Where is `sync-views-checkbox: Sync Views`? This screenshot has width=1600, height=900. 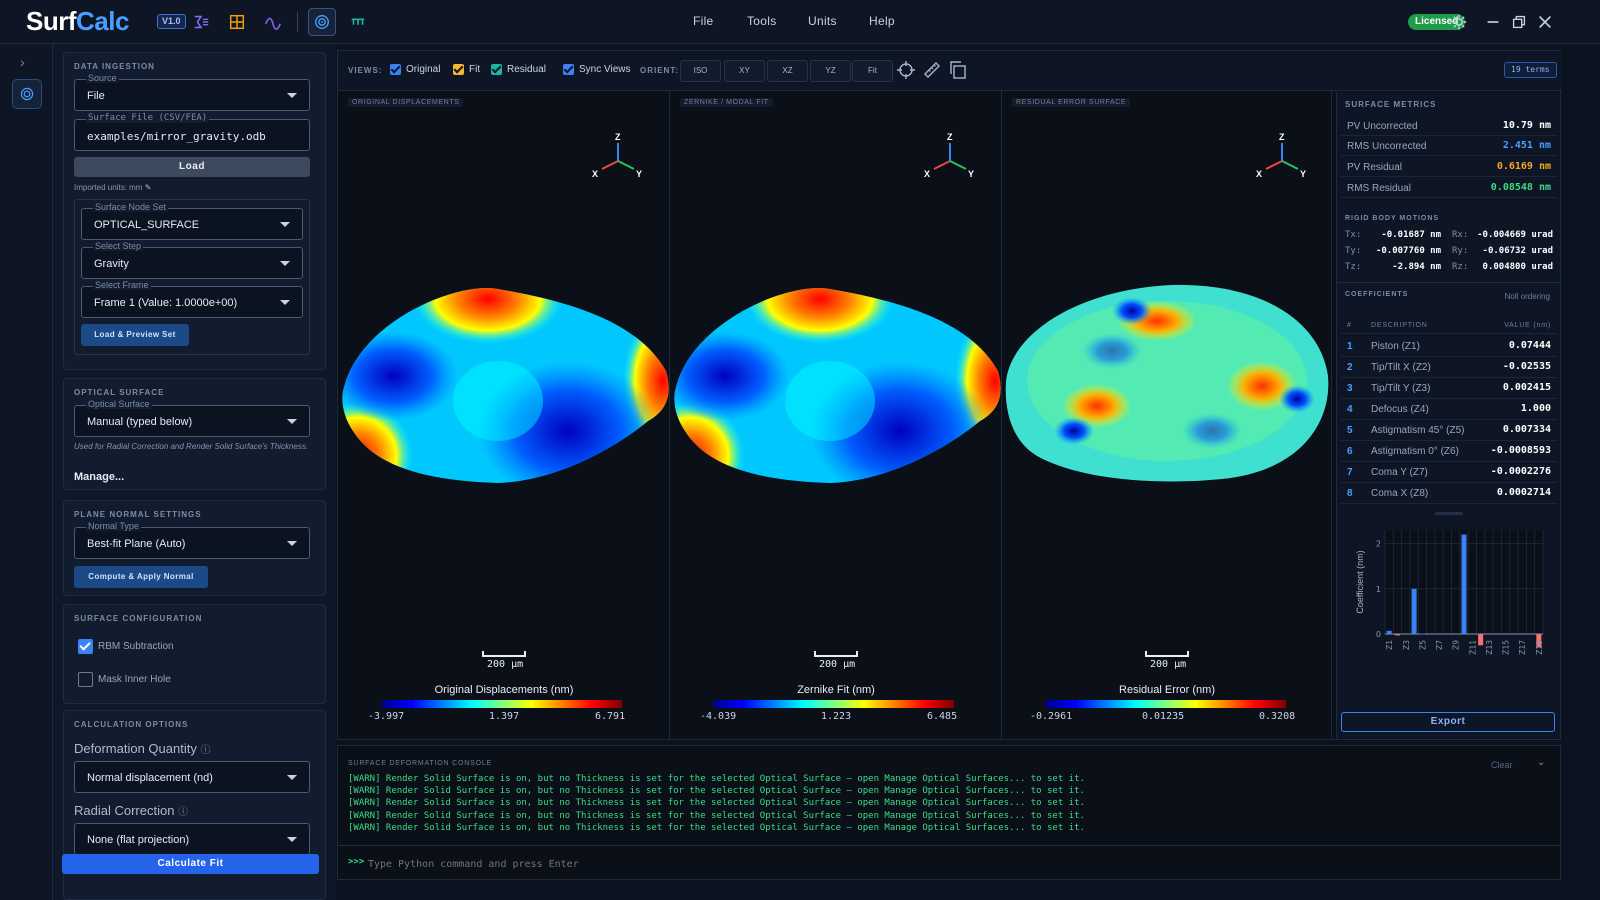
sync-views-checkbox: Sync Views is located at coordinates (597, 69).